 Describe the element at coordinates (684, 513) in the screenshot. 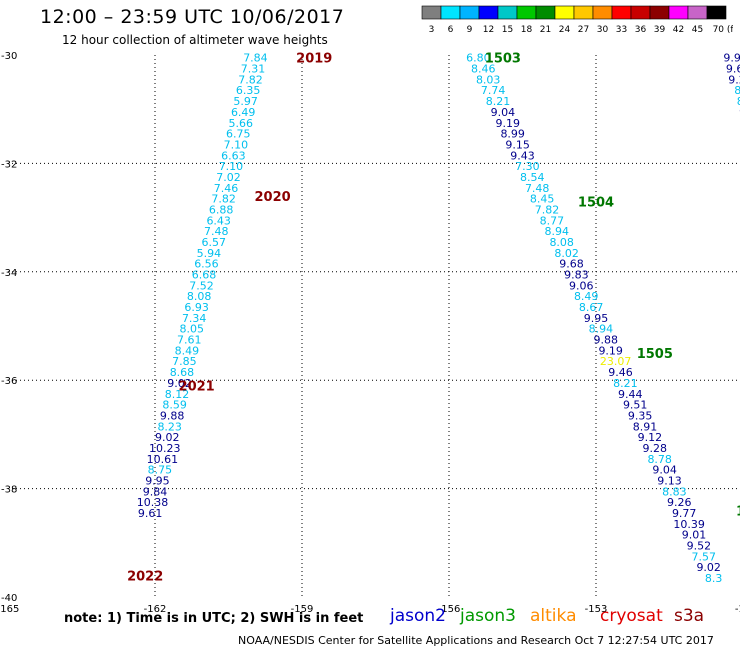

I see `wave-height-value: 9.77` at that location.